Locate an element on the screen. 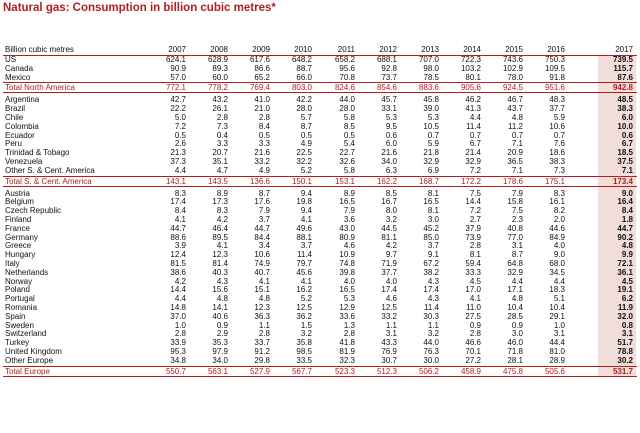 The image size is (640, 433). value-cell: 9.1 is located at coordinates (433, 255).